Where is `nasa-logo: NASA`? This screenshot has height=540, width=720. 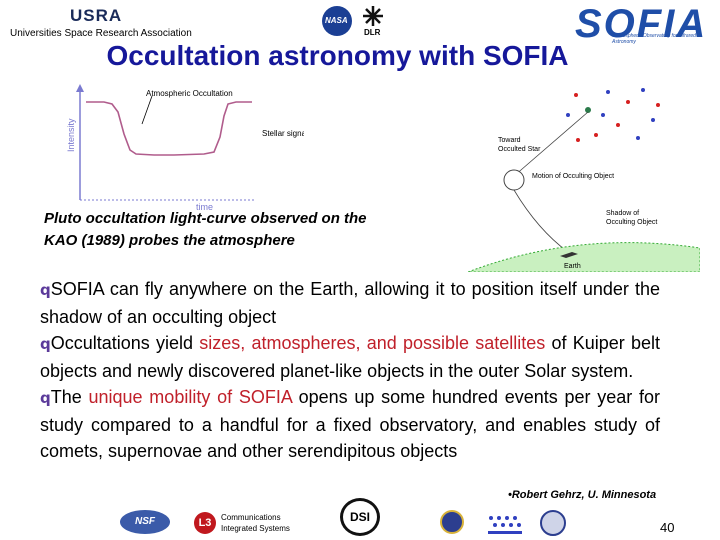
nasa-logo: NASA is located at coordinates (337, 21).